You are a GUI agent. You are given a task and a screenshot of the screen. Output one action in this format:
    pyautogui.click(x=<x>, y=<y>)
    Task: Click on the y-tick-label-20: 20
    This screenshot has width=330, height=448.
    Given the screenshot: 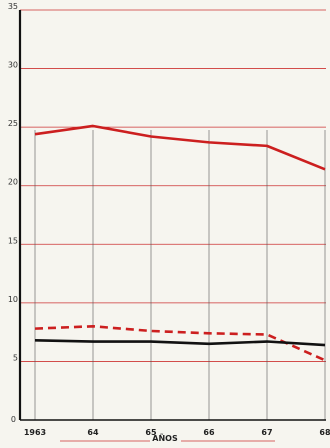 What is the action you would take?
    pyautogui.click(x=13, y=182)
    